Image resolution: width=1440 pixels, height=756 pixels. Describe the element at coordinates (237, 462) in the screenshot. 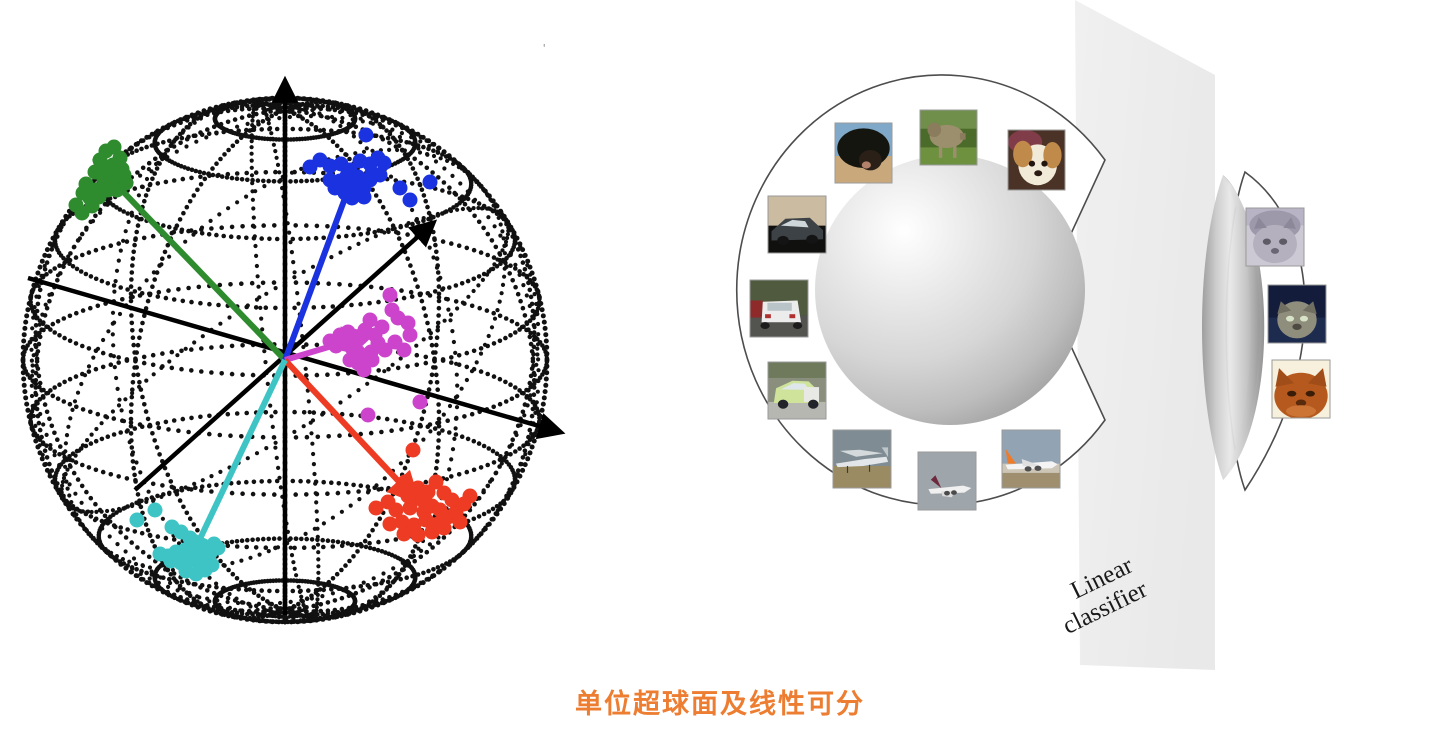

I see `cyan-class-prototype` at that location.